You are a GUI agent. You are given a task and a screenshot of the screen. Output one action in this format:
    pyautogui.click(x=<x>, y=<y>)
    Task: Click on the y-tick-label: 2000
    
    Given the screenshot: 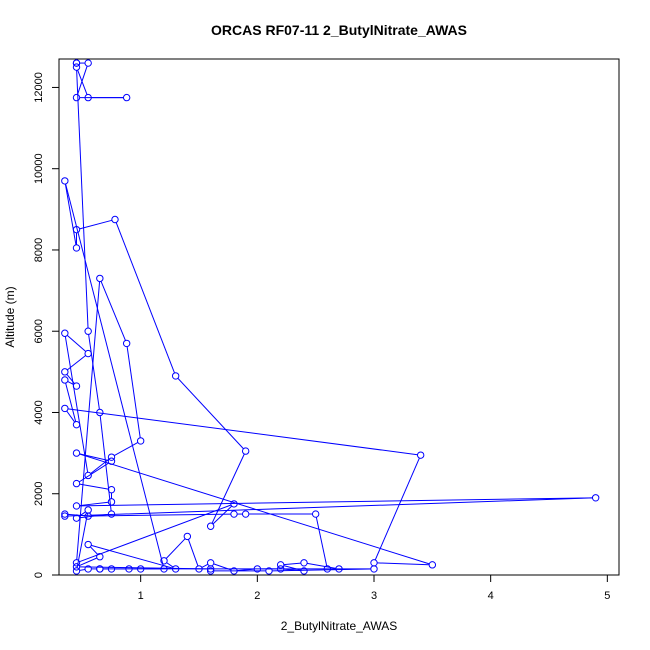 What is the action you would take?
    pyautogui.click(x=39, y=493)
    